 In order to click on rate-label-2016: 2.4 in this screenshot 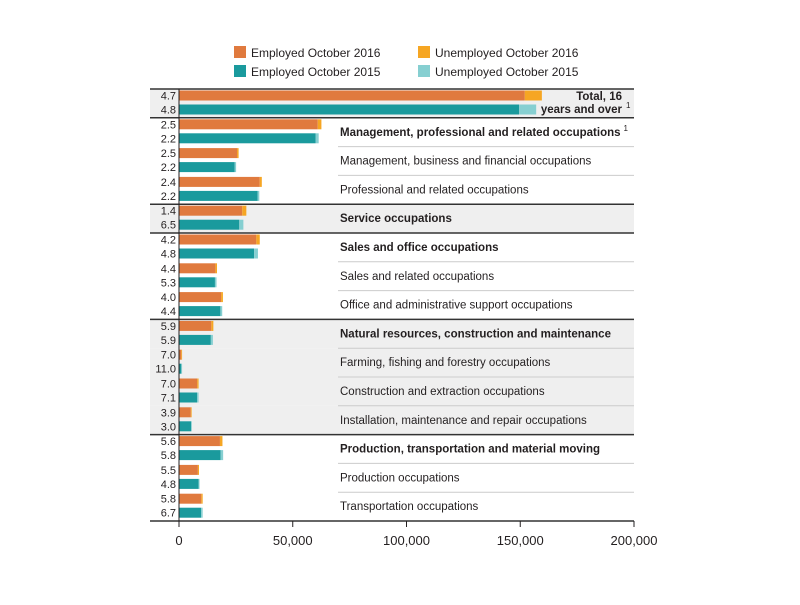, I will do `click(168, 183)`.